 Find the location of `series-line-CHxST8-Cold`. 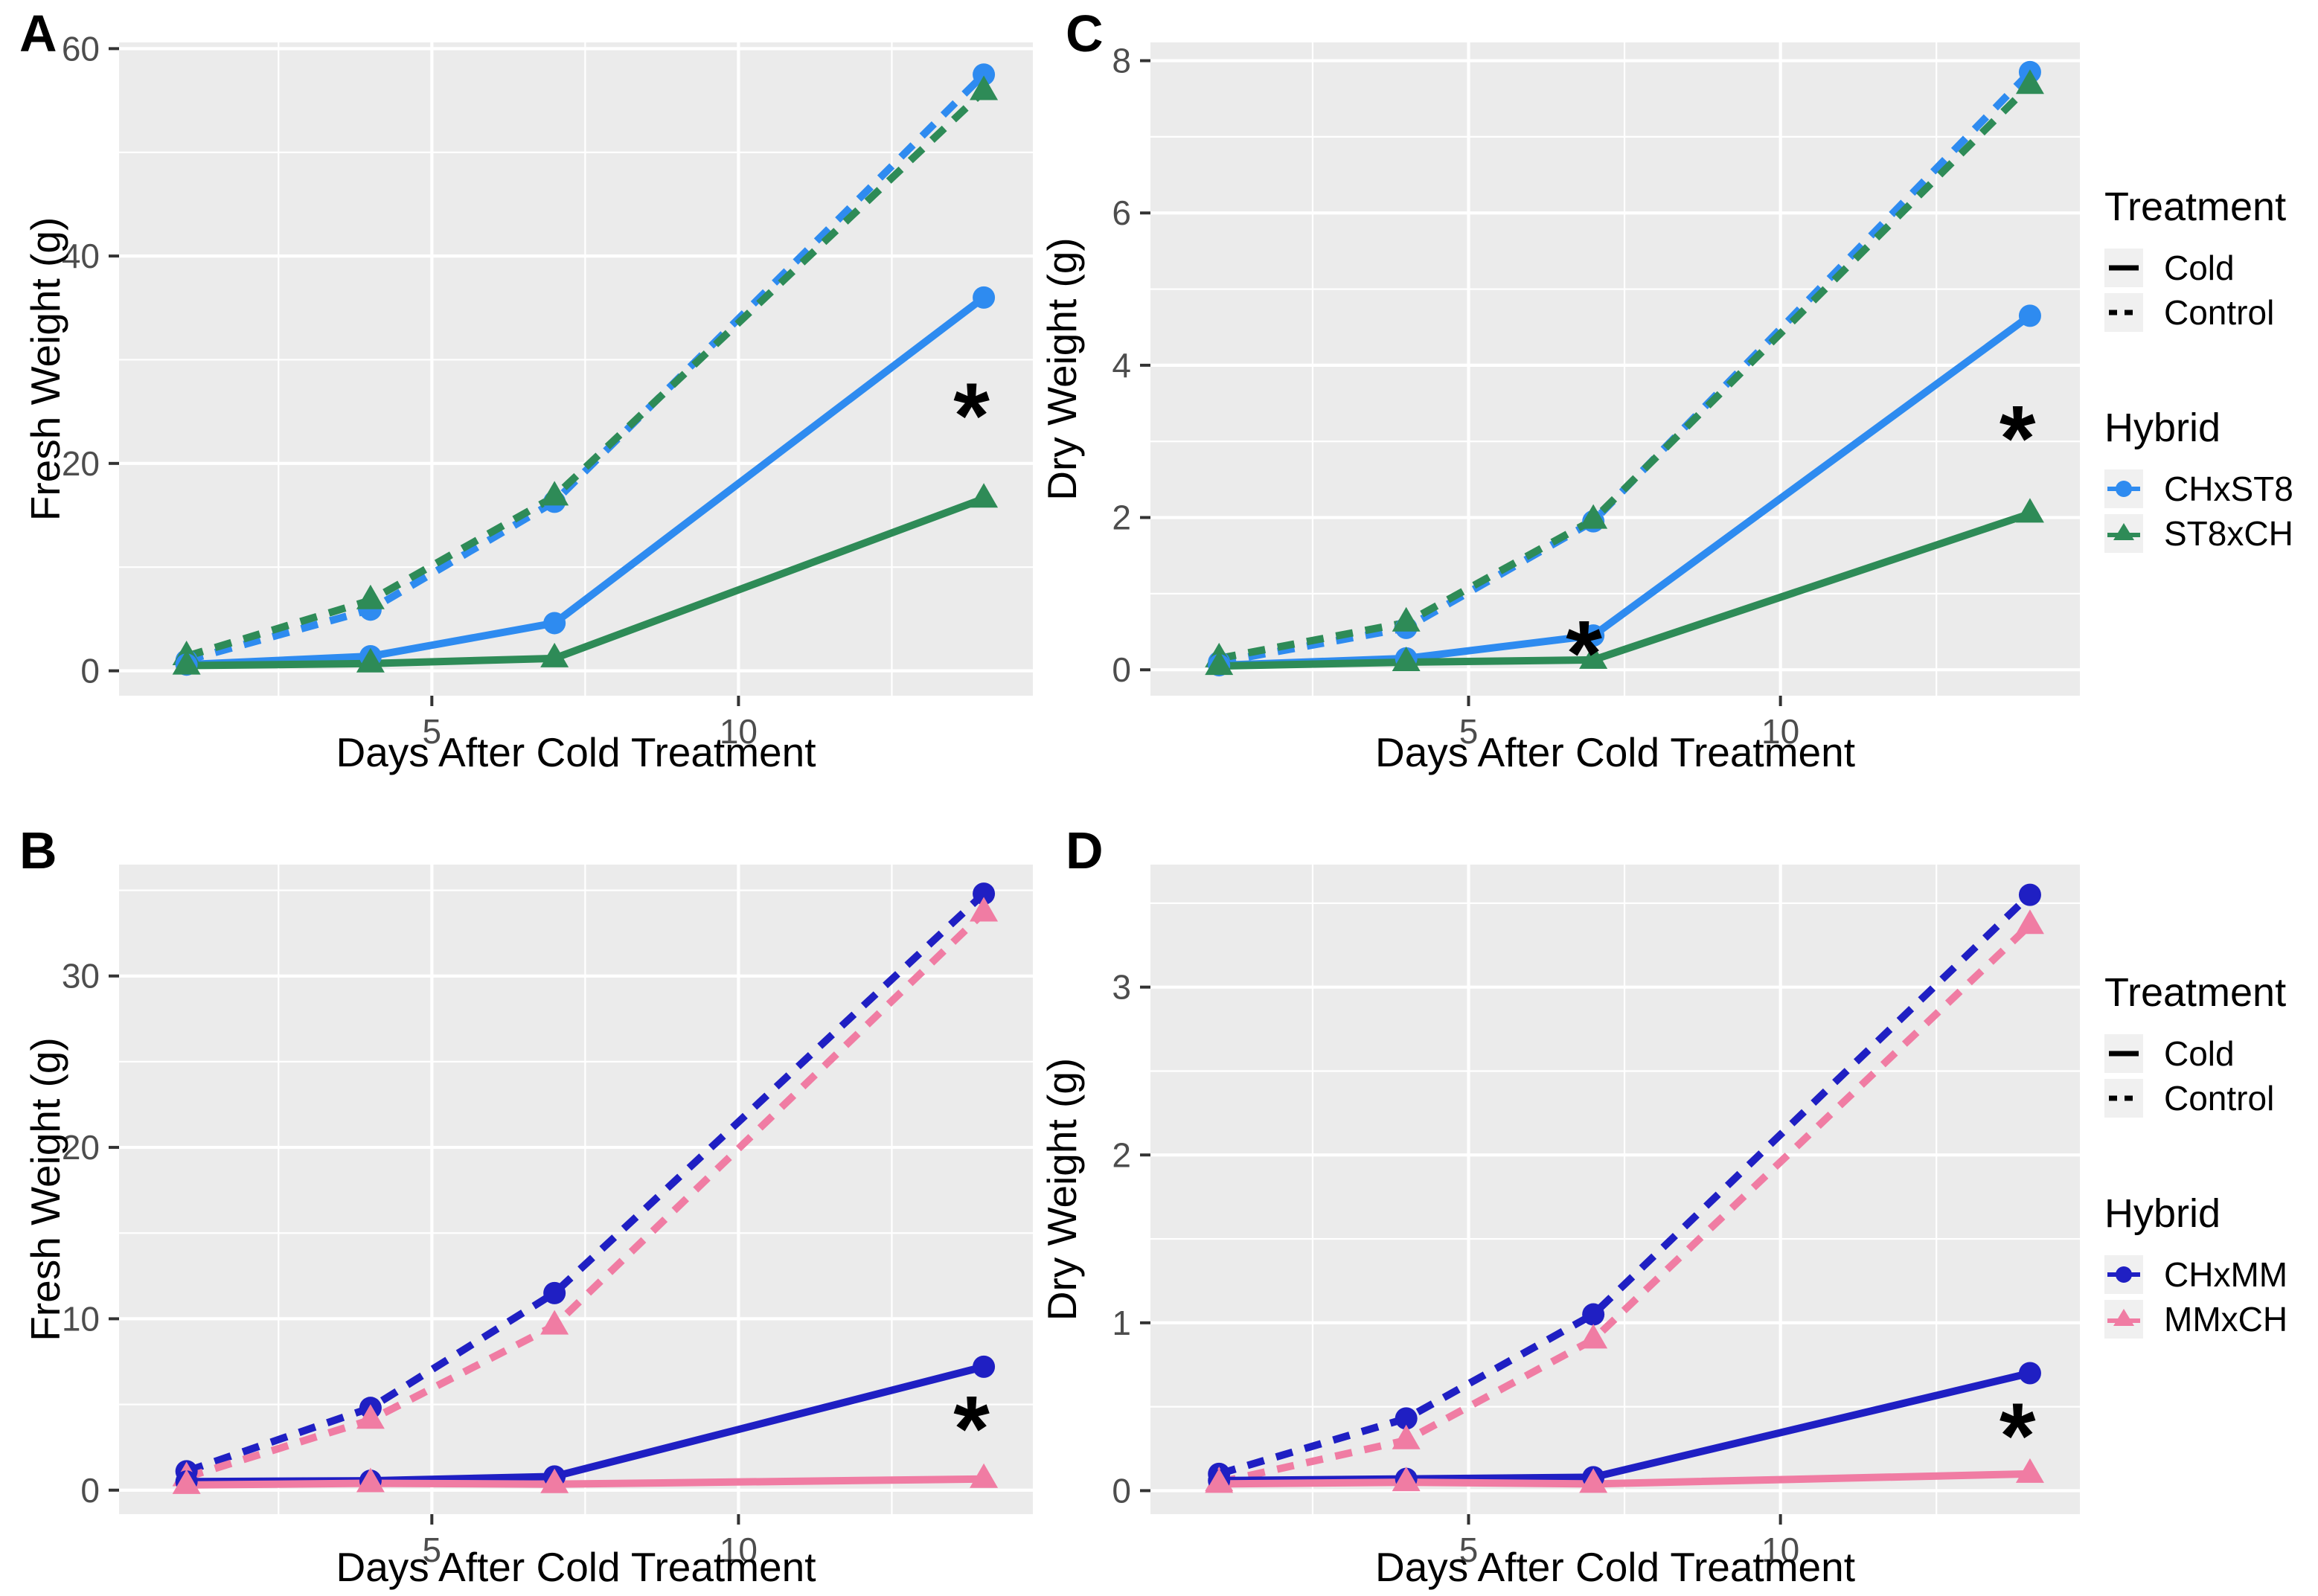

series-line-CHxST8-Cold is located at coordinates (586, 481).